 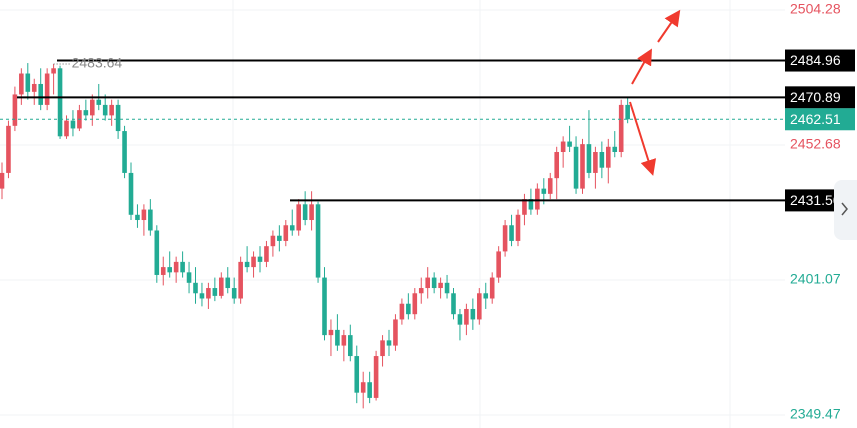 I want to click on high-marker-label: 2483.64, so click(x=97, y=63).